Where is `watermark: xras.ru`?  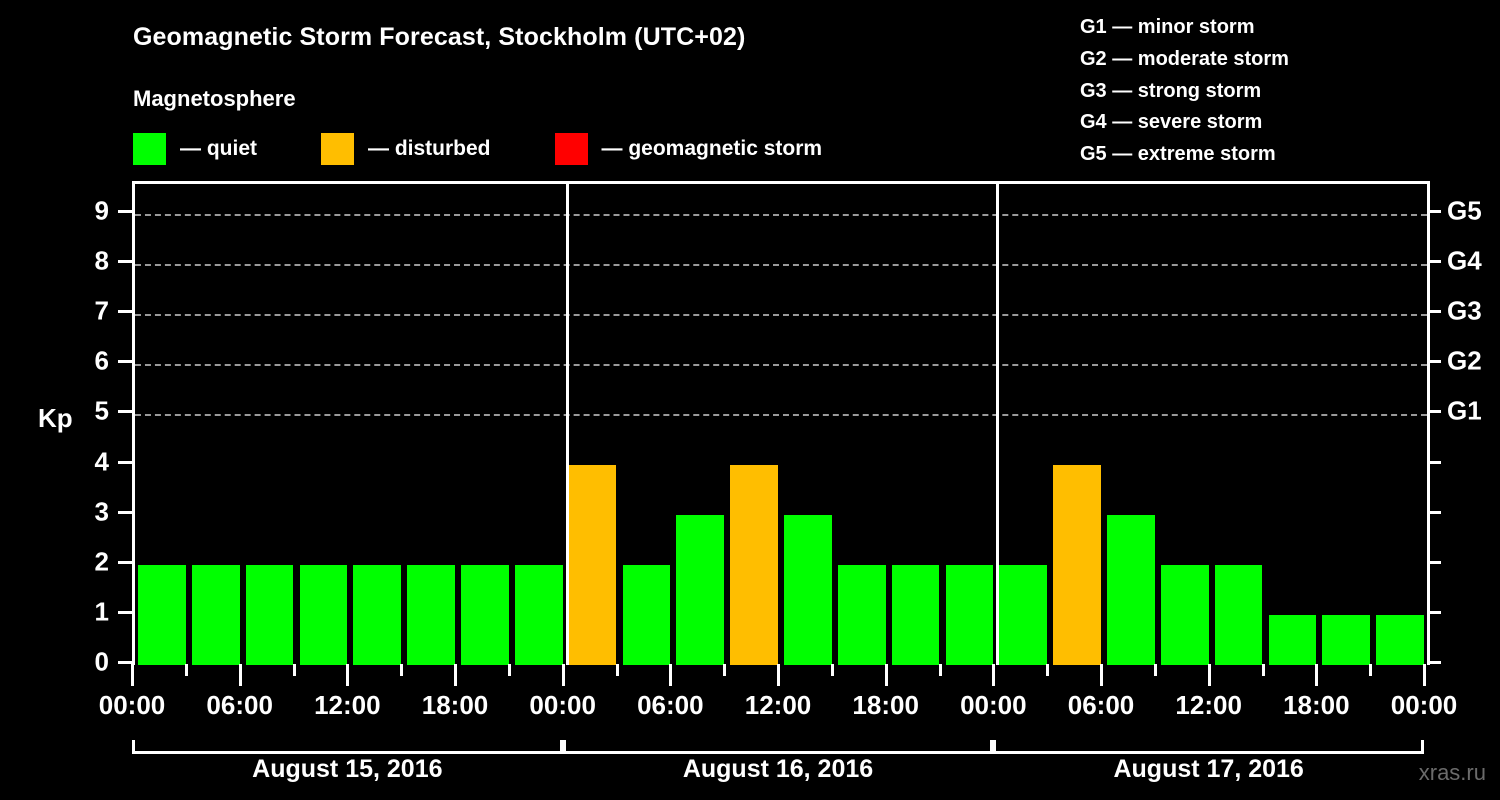 watermark: xras.ru is located at coordinates (1452, 772).